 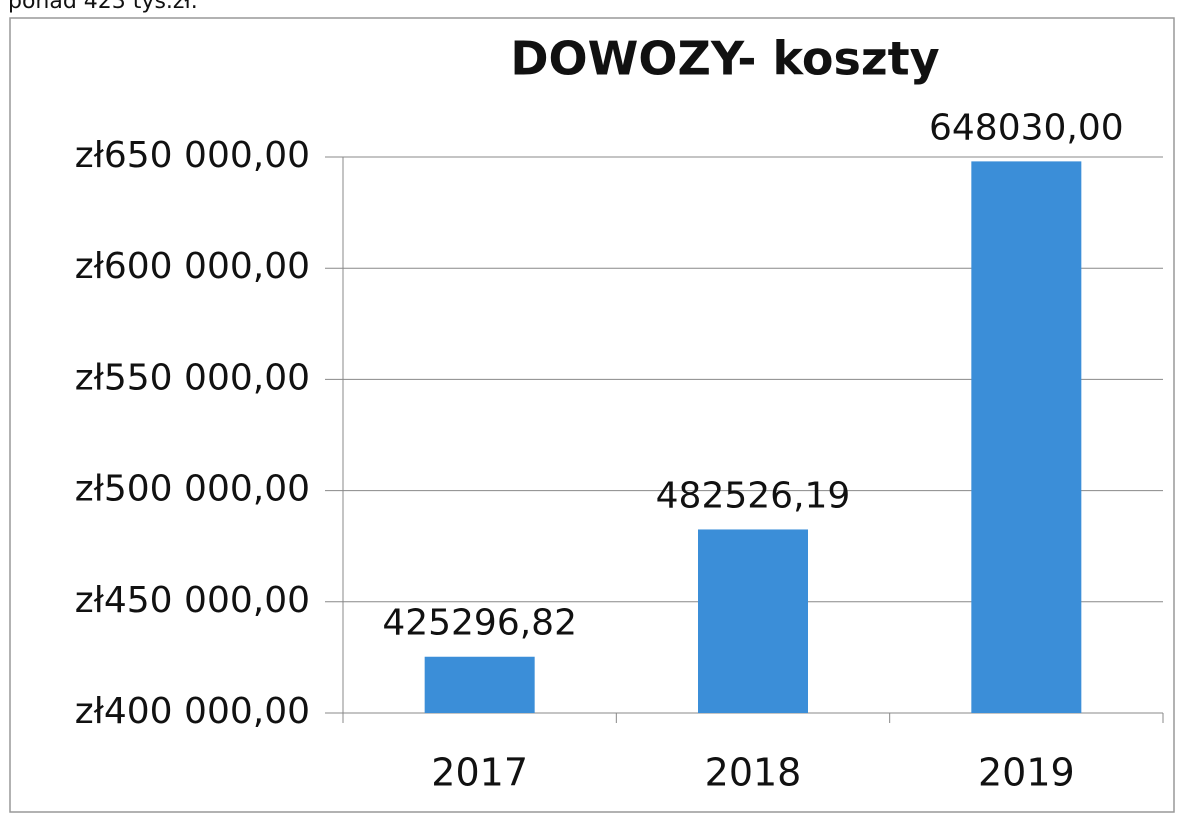 What do you see at coordinates (103, 7) in the screenshot?
I see `annotation: ponad 423 tys.zł.` at bounding box center [103, 7].